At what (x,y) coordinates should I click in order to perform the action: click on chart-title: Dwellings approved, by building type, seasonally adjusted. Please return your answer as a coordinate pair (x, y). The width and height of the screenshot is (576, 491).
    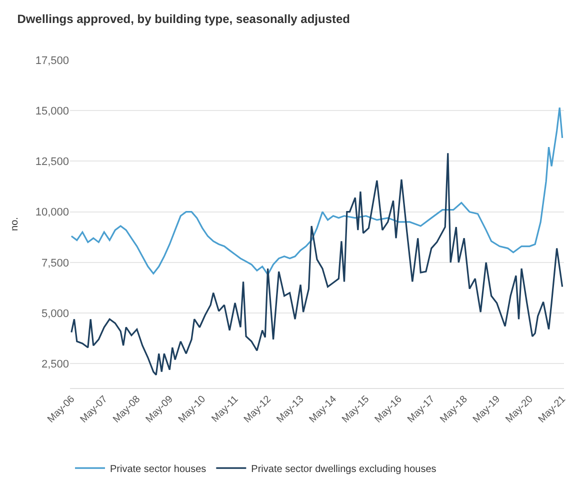
    Looking at the image, I should click on (183, 19).